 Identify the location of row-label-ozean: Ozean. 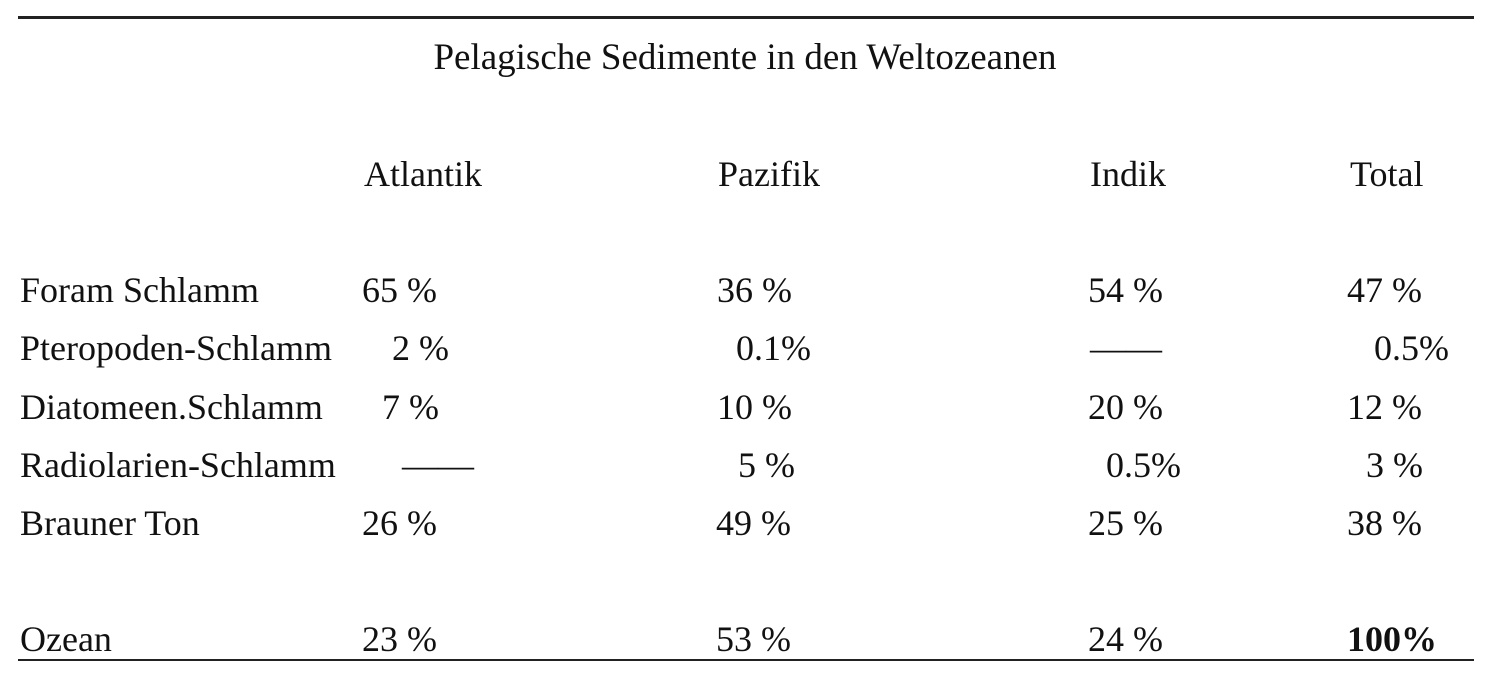
(66, 639).